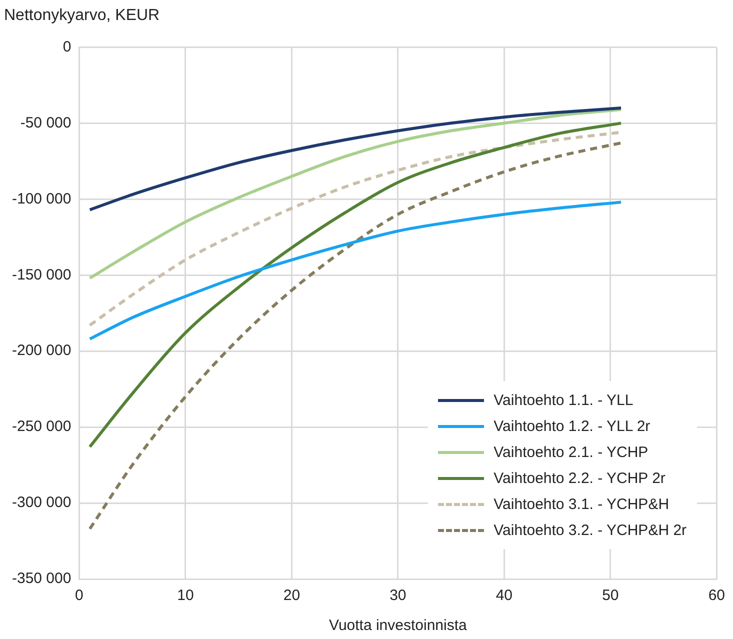 The image size is (733, 639). What do you see at coordinates (580, 478) in the screenshot?
I see `legend-label: Vaihtoehto 2.2. - YCHP 2r` at bounding box center [580, 478].